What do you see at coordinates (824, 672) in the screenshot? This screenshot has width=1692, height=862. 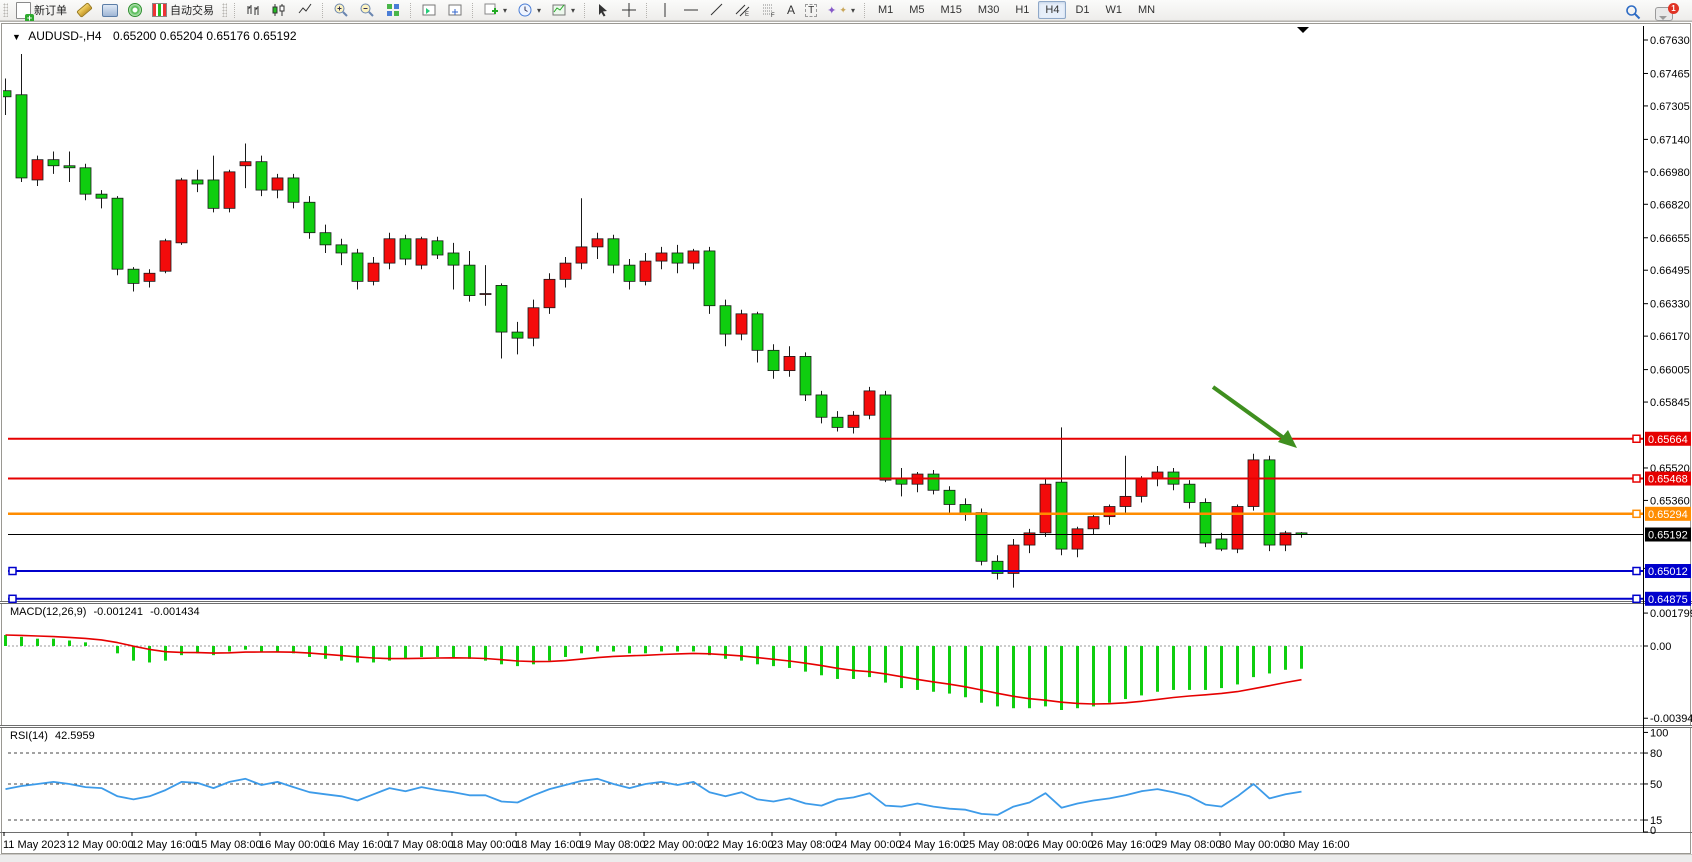 I see `macd-pane` at bounding box center [824, 672].